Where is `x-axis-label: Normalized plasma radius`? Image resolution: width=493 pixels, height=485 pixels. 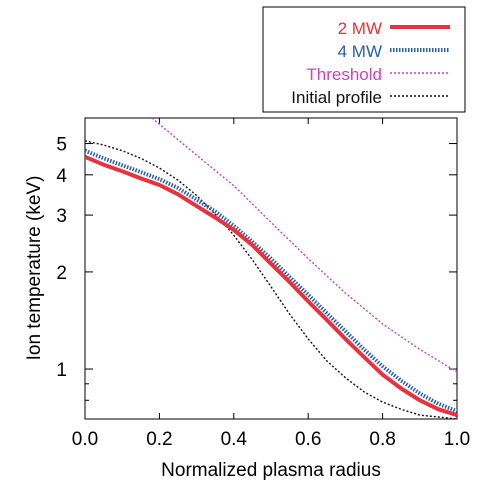
x-axis-label: Normalized plasma radius is located at coordinates (271, 470).